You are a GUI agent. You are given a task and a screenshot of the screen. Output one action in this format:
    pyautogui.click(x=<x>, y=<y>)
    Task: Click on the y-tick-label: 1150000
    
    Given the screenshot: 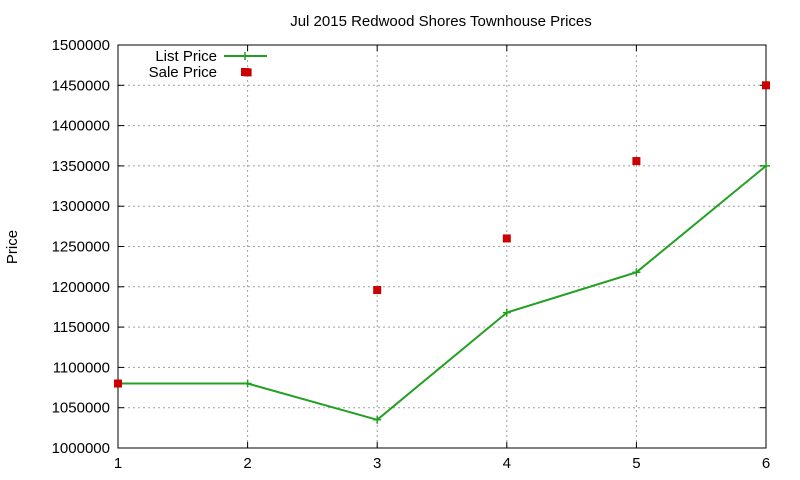 What is the action you would take?
    pyautogui.click(x=81, y=327)
    